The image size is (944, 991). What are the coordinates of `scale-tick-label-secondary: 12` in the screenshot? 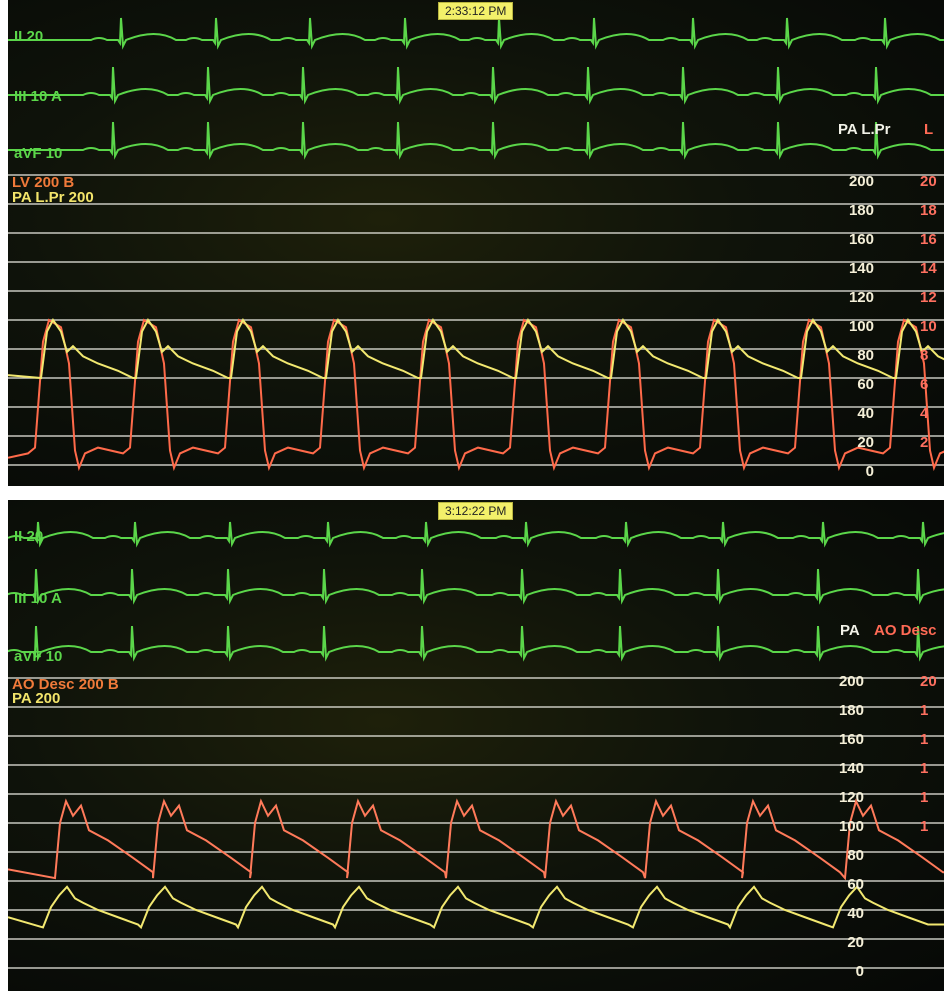 It's located at (928, 297).